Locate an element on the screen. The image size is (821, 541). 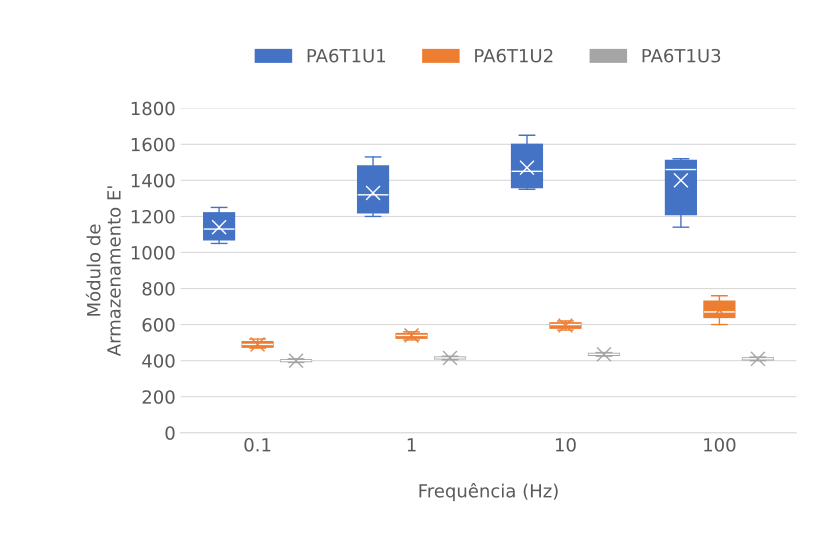
y-tick-label: 200 is located at coordinates (158, 397).